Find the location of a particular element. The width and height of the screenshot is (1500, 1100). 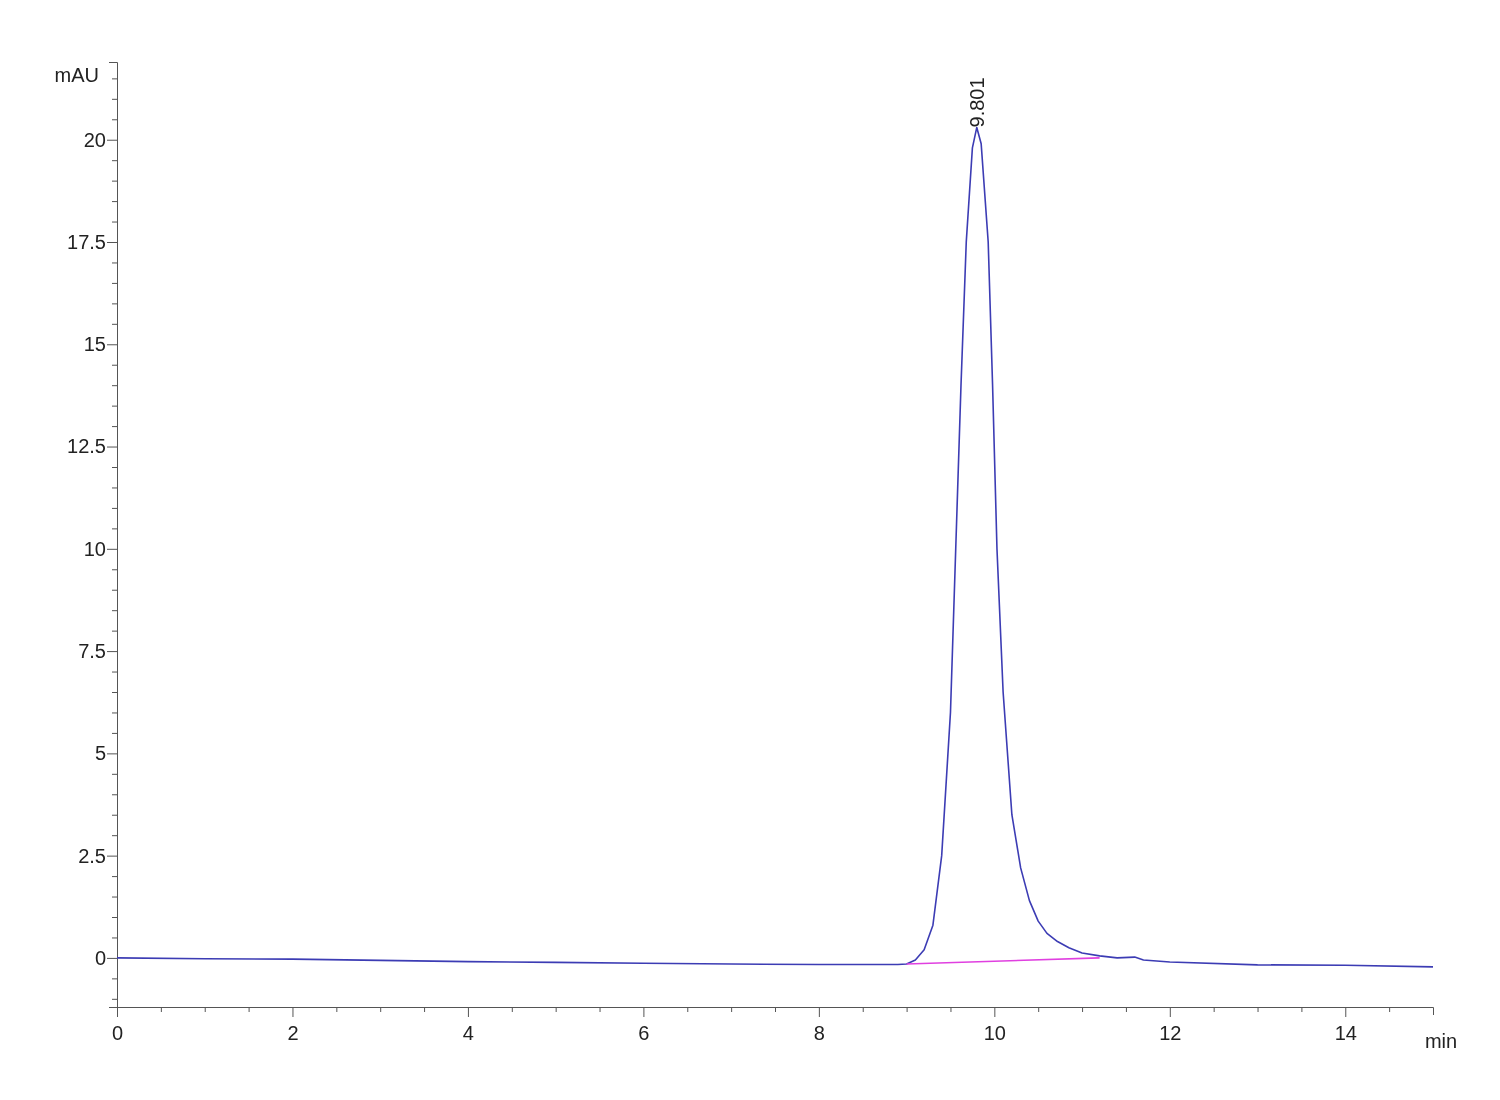

x-tick-label: 6 is located at coordinates (644, 1033).